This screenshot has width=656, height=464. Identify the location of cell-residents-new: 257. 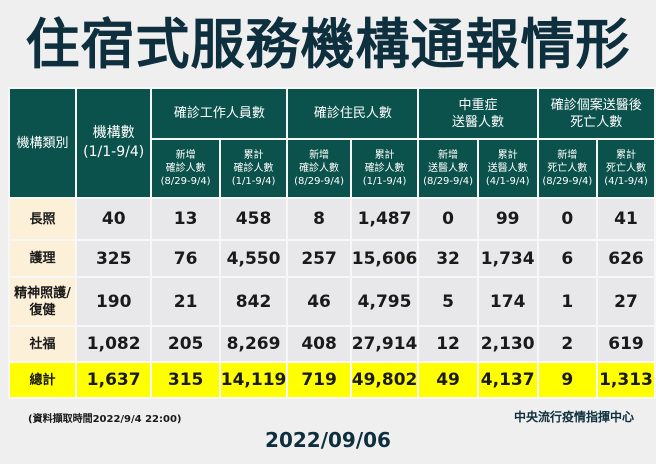
(319, 258).